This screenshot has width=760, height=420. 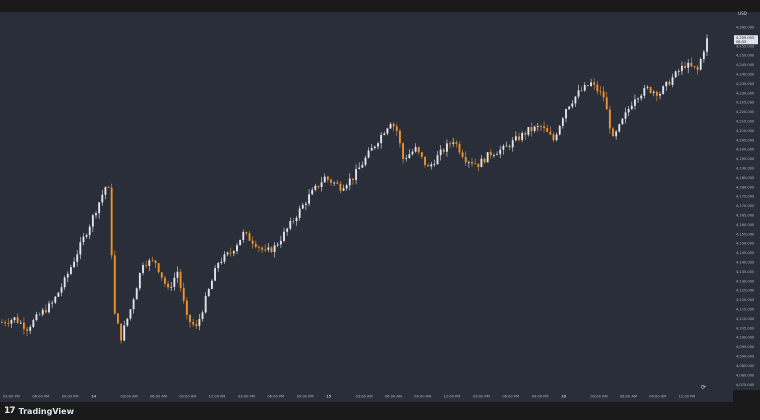 What do you see at coordinates (745, 328) in the screenshot?
I see `price-tick-label: 4,105.000` at bounding box center [745, 328].